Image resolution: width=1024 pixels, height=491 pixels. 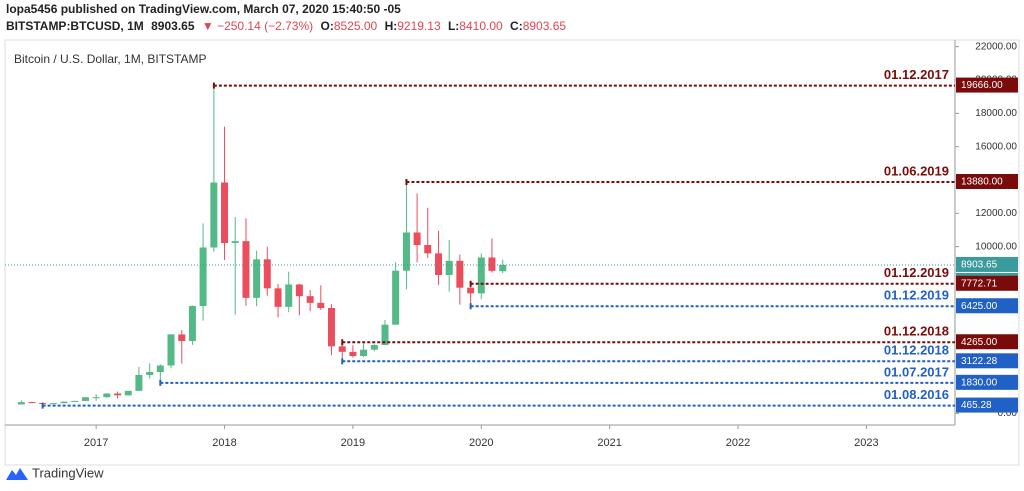 I want to click on x-tick-label: 2020, so click(x=481, y=443).